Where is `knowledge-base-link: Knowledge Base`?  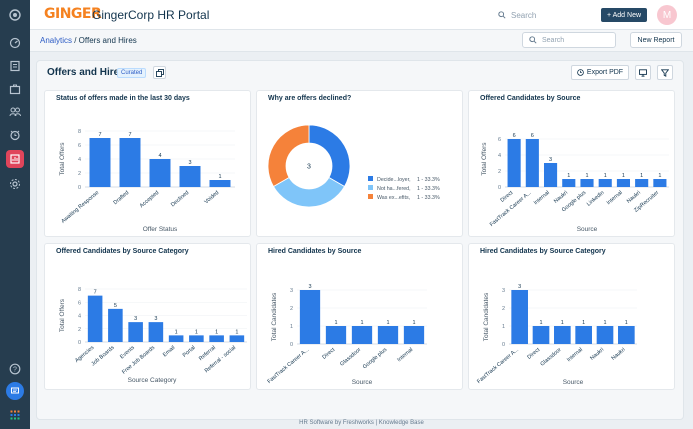
knowledge-base-link: Knowledge Base is located at coordinates (401, 423).